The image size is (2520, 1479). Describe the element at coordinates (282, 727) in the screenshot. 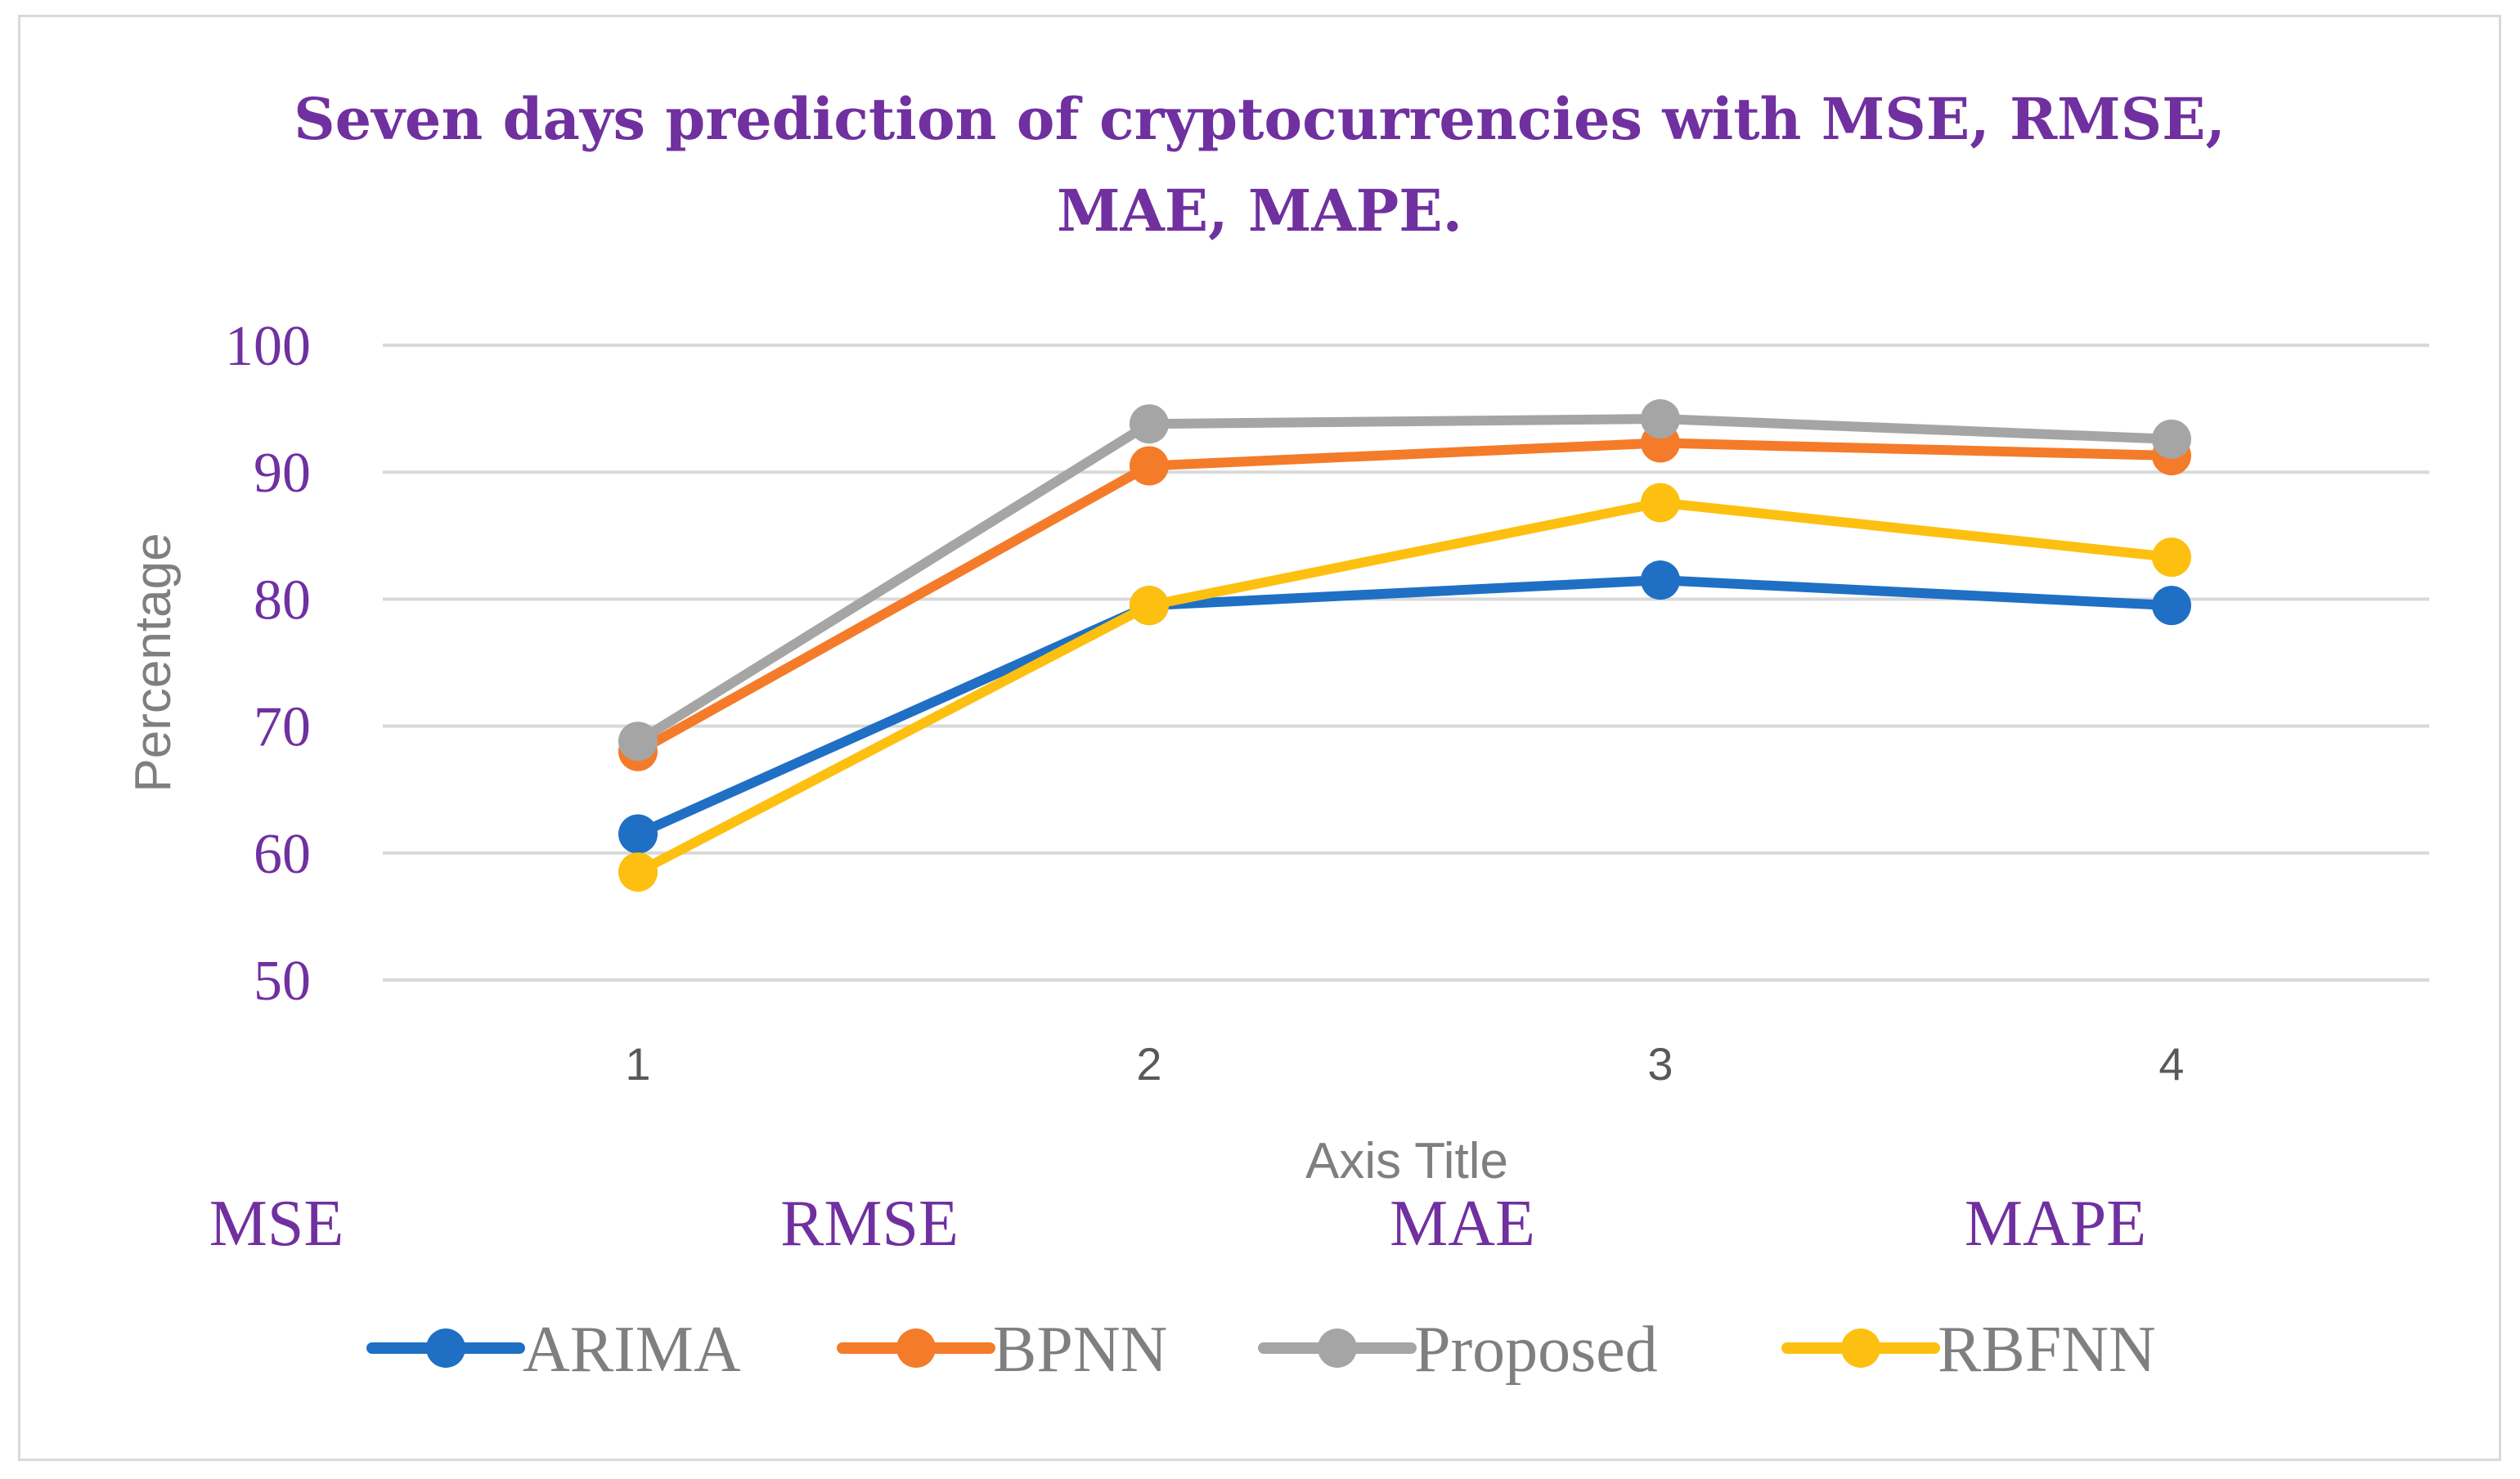

I see `y-tick-label: 70` at that location.